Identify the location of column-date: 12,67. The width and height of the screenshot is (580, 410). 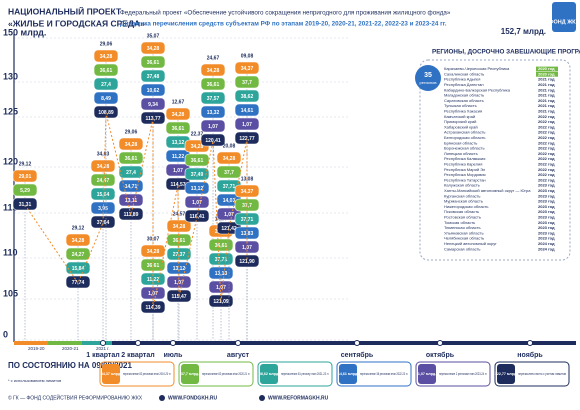
(178, 102).